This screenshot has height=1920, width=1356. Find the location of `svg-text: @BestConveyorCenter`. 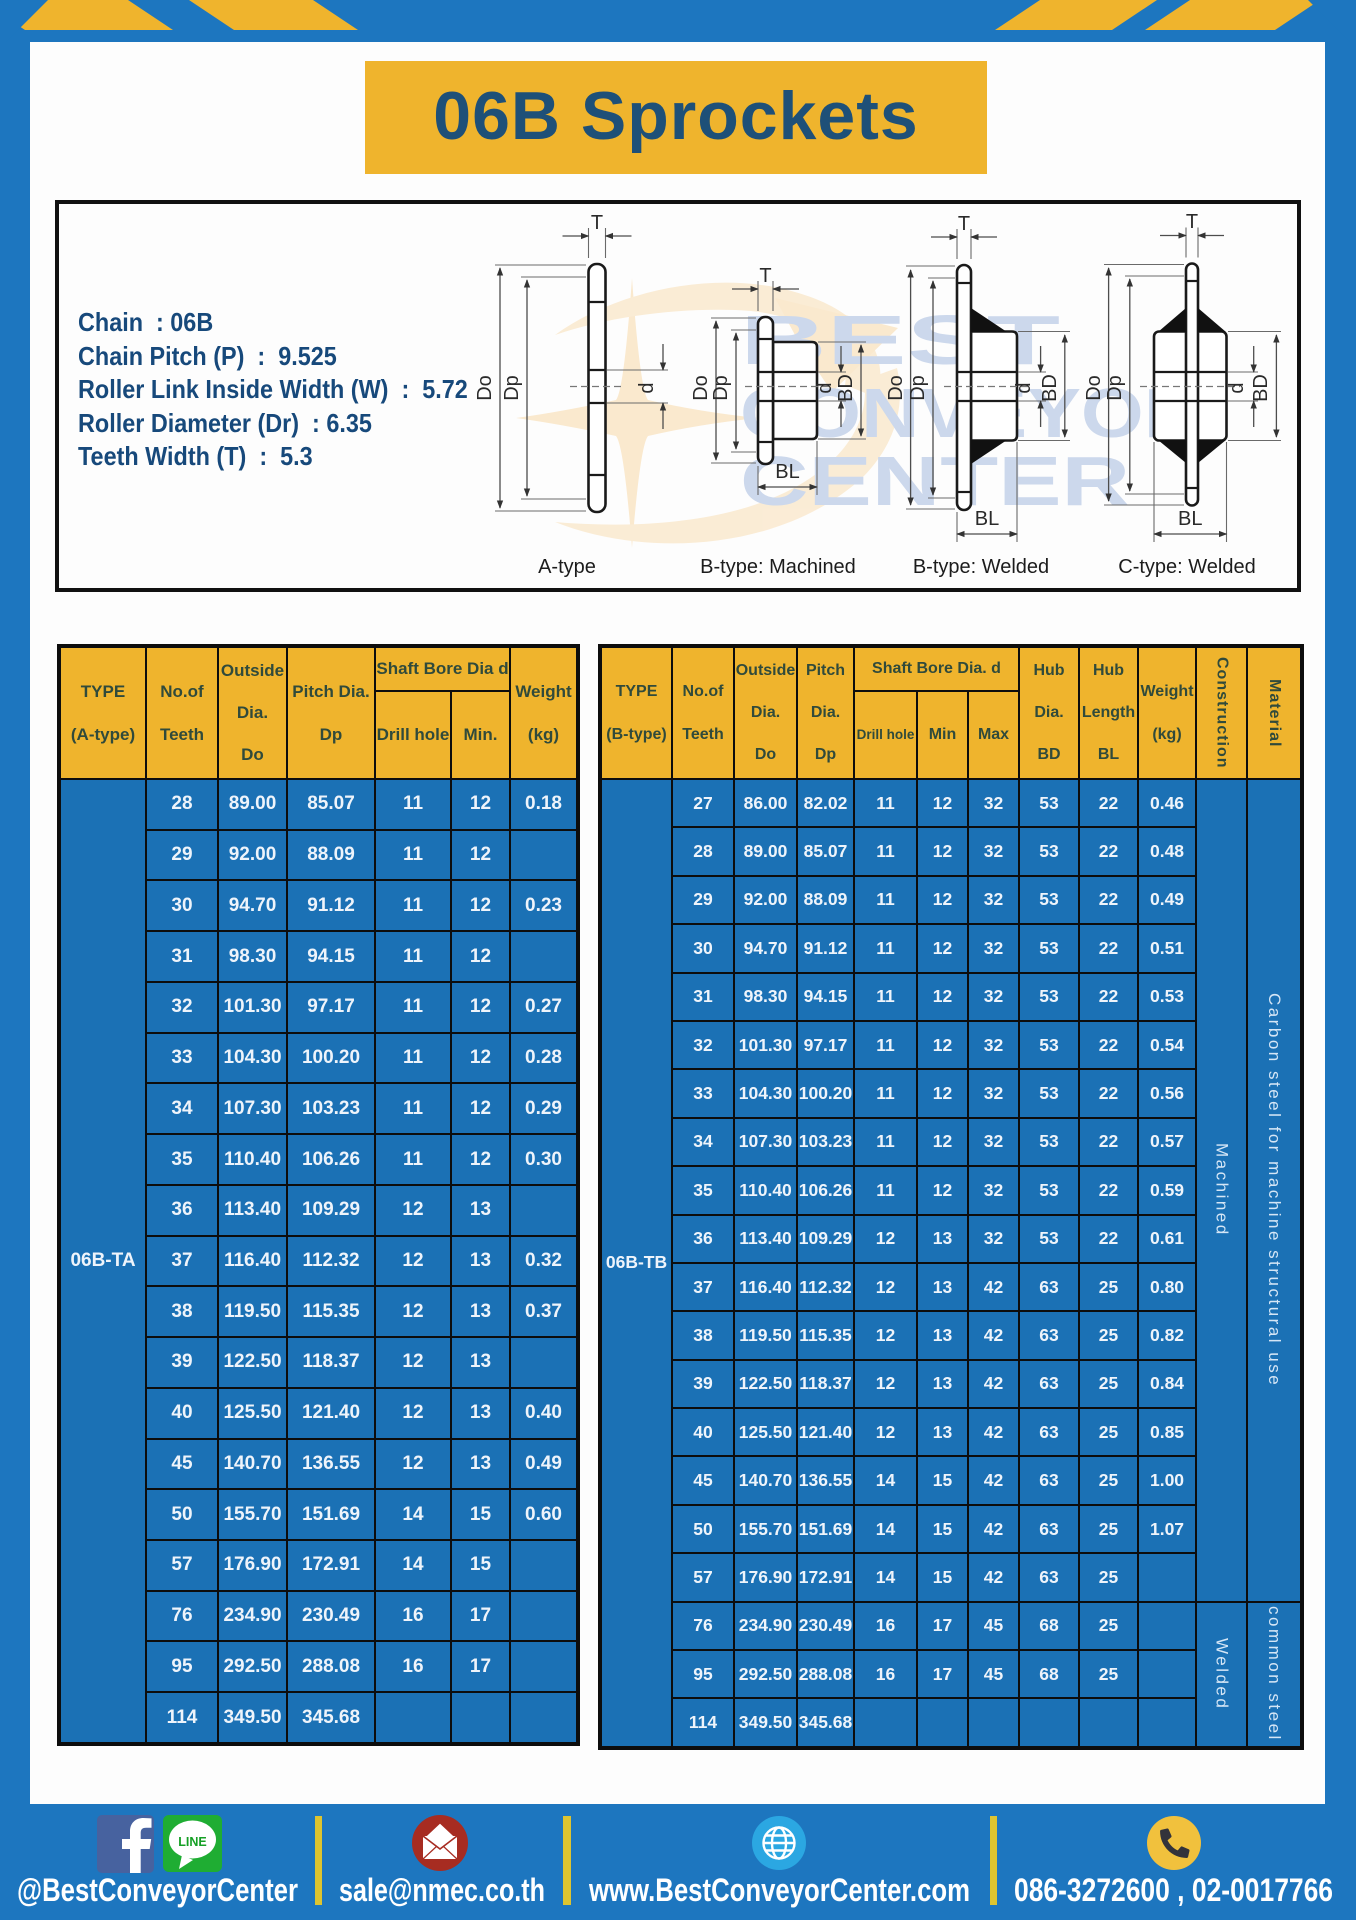

svg-text: @BestConveyorCenter is located at coordinates (157, 1890).